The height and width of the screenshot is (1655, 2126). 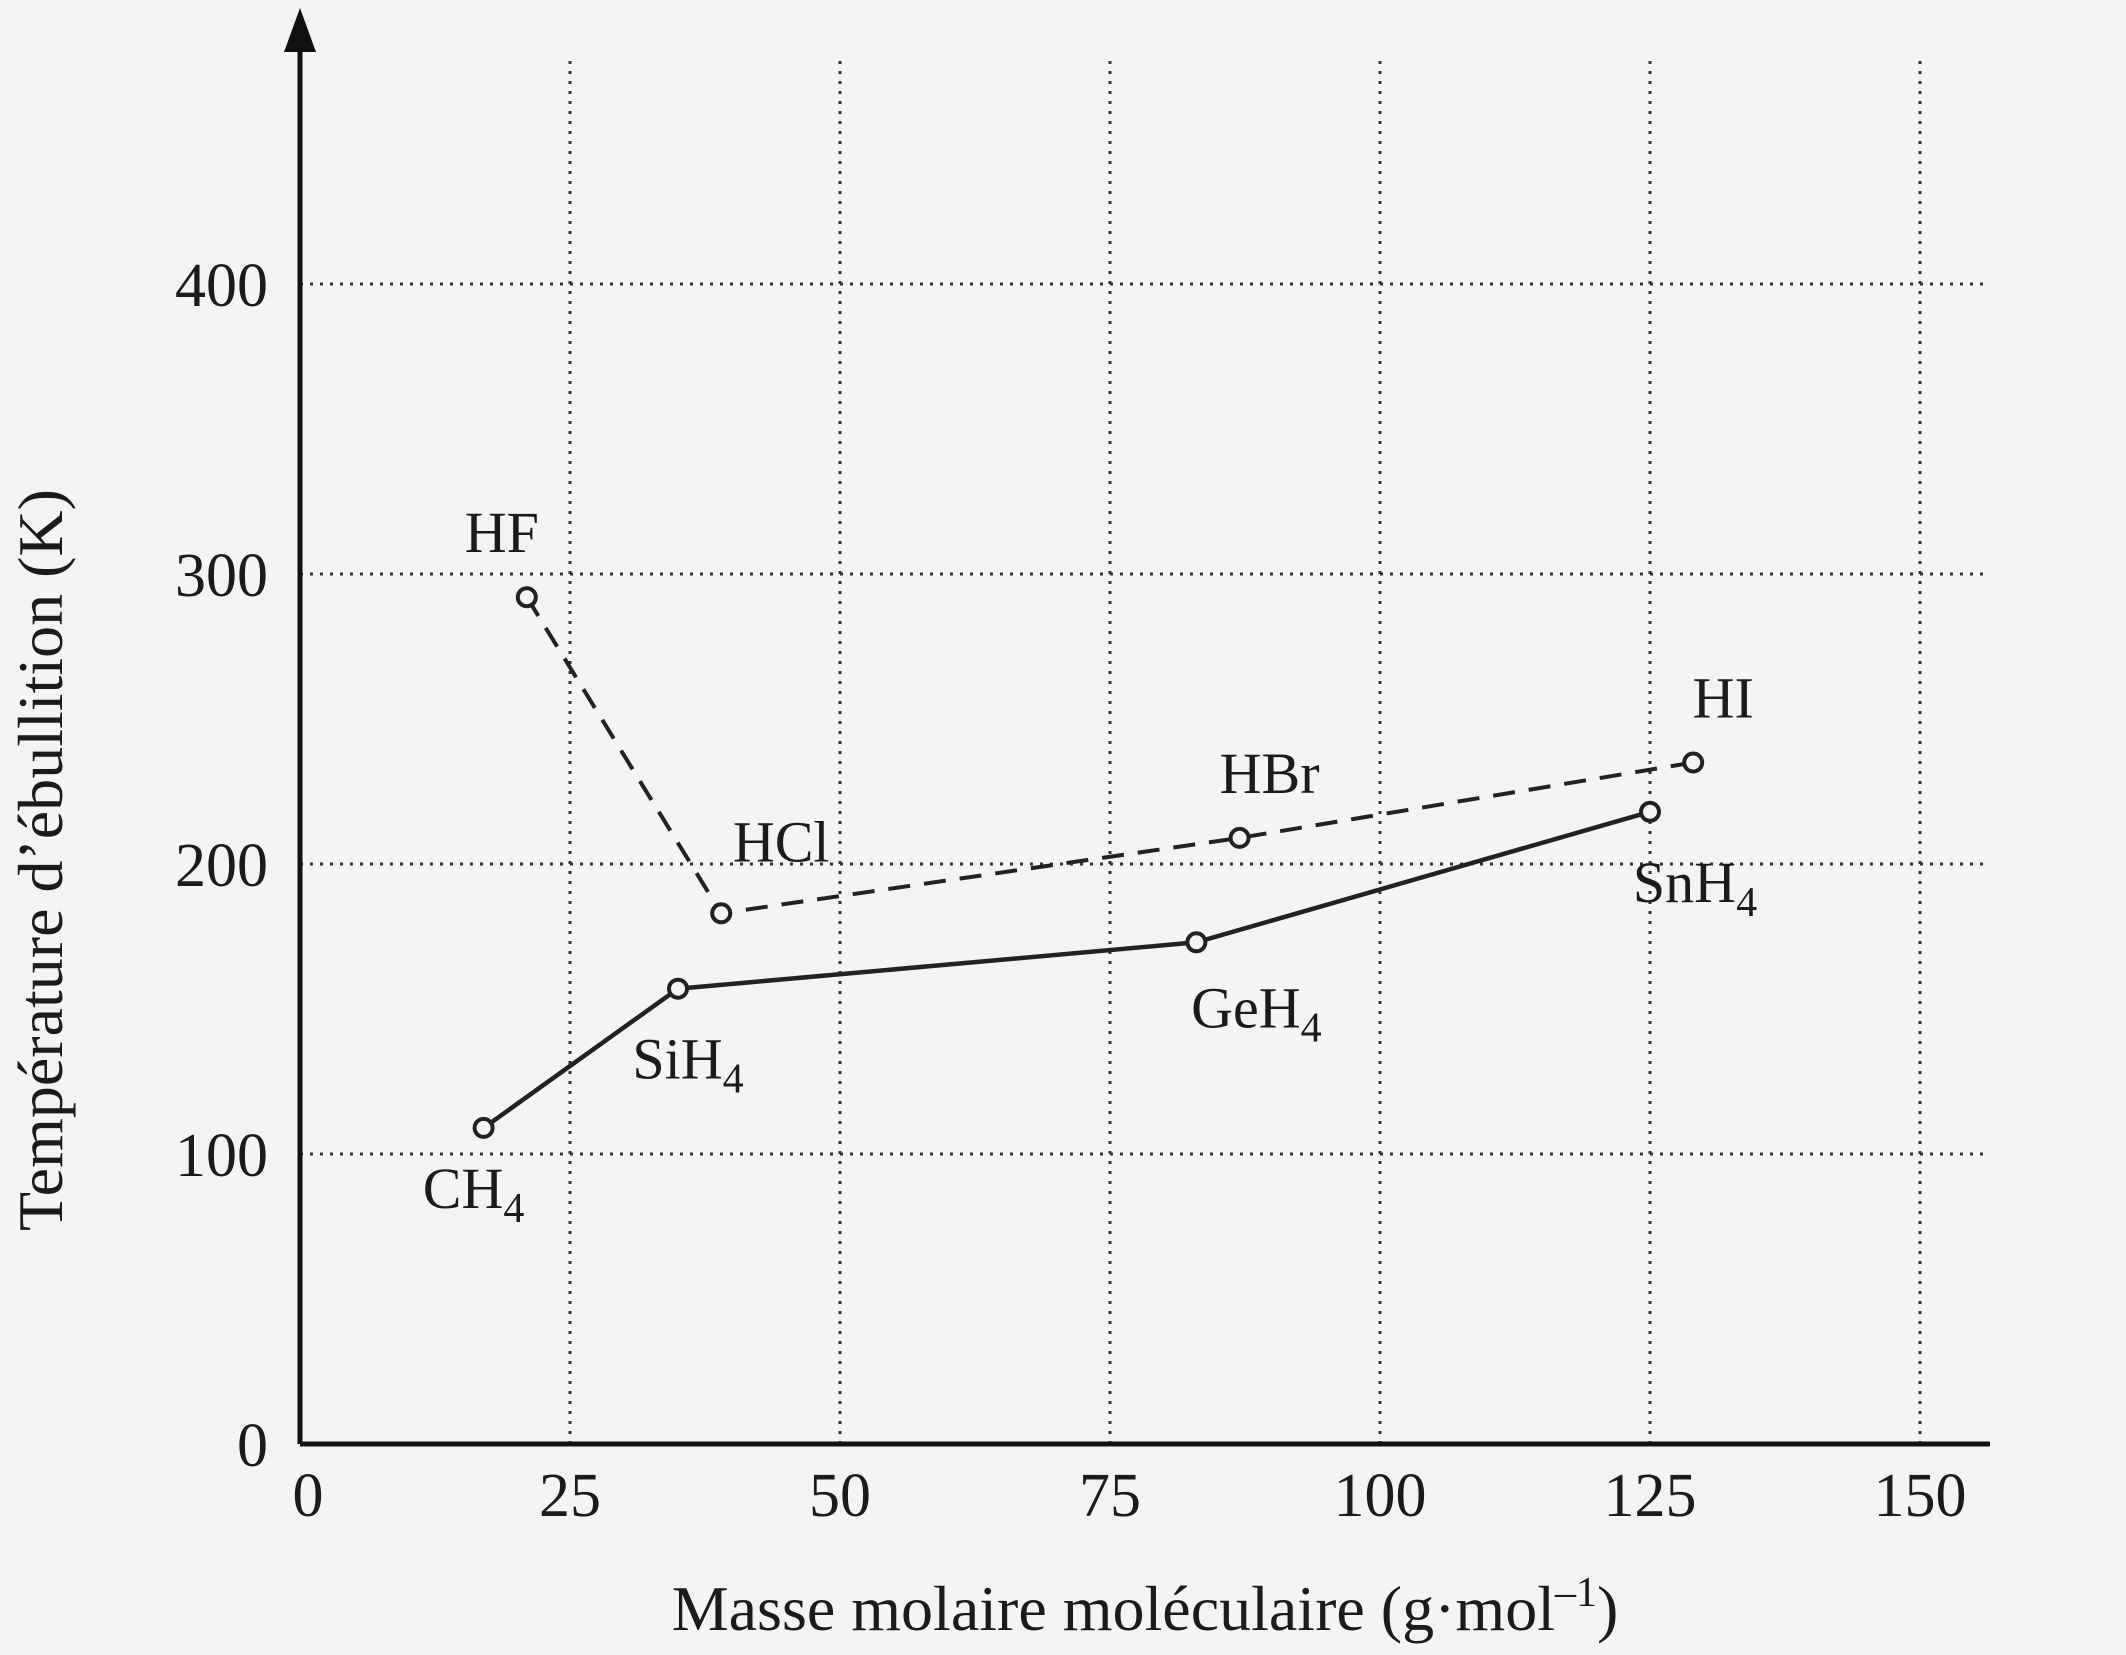 I want to click on point-label: GeH4, so click(x=1256, y=1013).